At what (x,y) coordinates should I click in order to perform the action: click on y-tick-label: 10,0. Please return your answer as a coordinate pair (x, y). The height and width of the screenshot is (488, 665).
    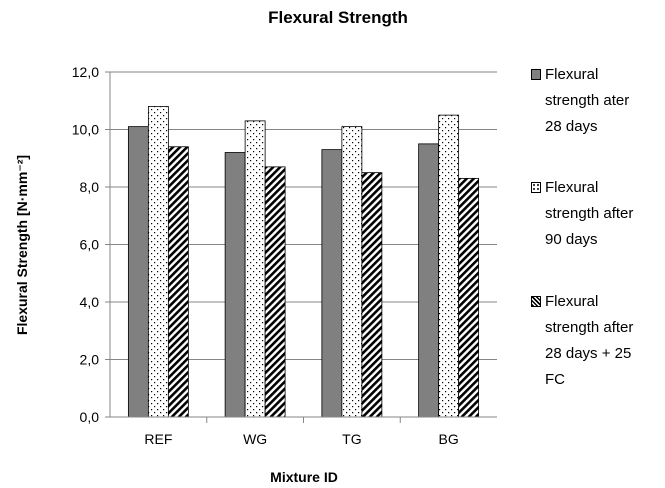
    Looking at the image, I should click on (85, 130).